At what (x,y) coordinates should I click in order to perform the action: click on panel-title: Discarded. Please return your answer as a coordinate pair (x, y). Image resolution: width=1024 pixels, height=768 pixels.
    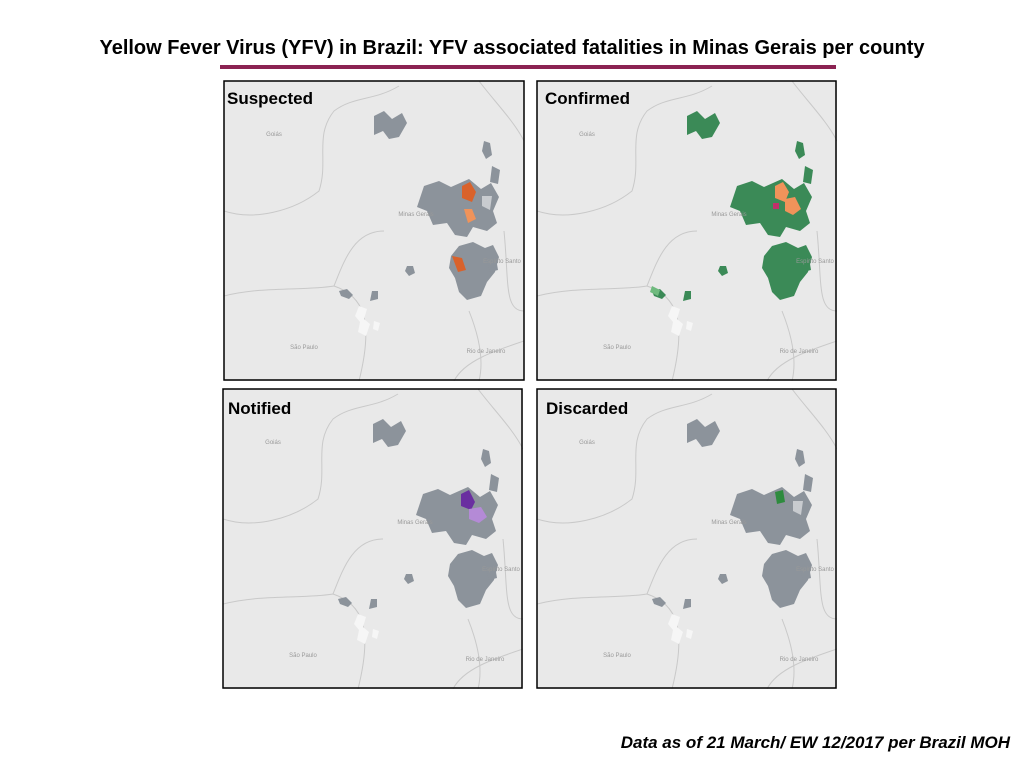
    Looking at the image, I should click on (587, 408).